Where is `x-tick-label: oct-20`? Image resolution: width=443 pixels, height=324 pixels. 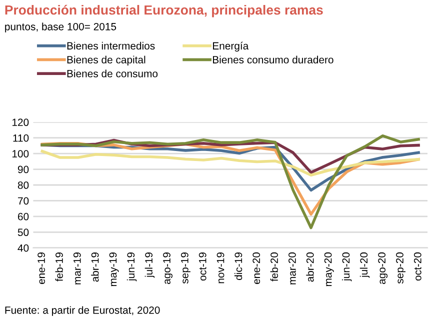 x-tick-label: oct-20 is located at coordinates (418, 266).